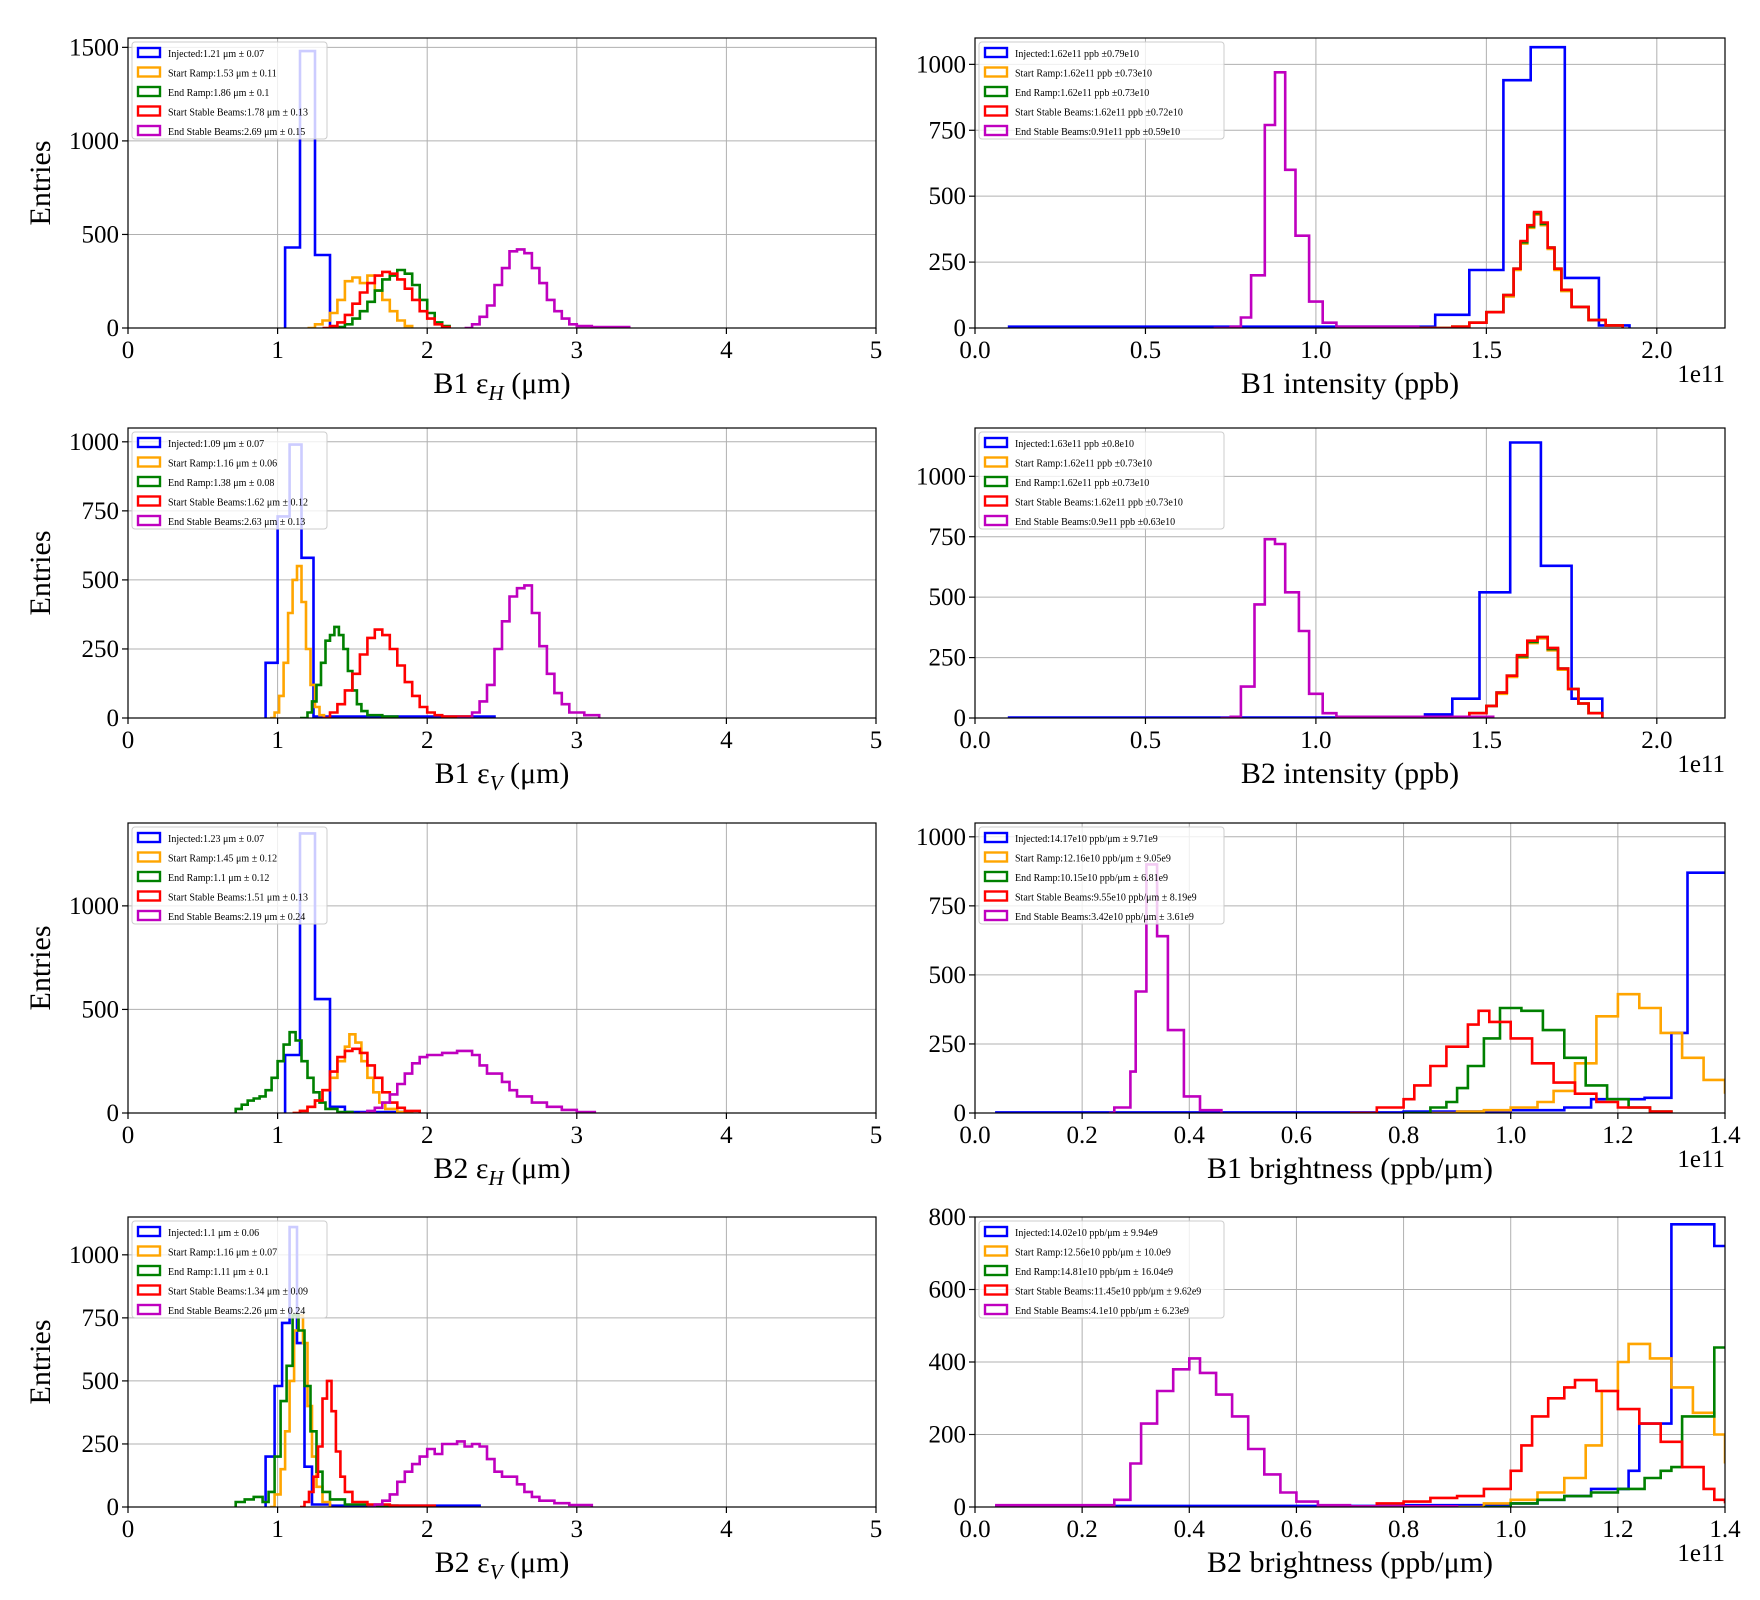 Image resolution: width=1760 pixels, height=1600 pixels. Describe the element at coordinates (1077, 54) in the screenshot. I see `legend-label: Injected:1.62e11 ppb ±0.79e10` at that location.